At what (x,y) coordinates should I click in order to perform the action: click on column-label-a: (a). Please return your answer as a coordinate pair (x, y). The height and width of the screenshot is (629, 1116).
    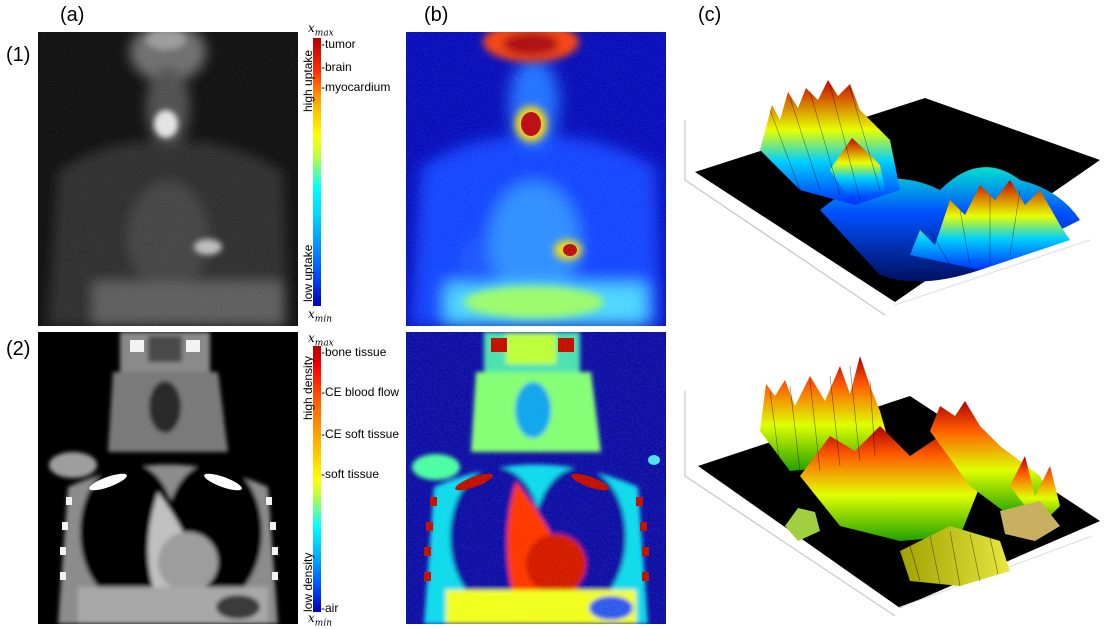
    Looking at the image, I should click on (72, 15).